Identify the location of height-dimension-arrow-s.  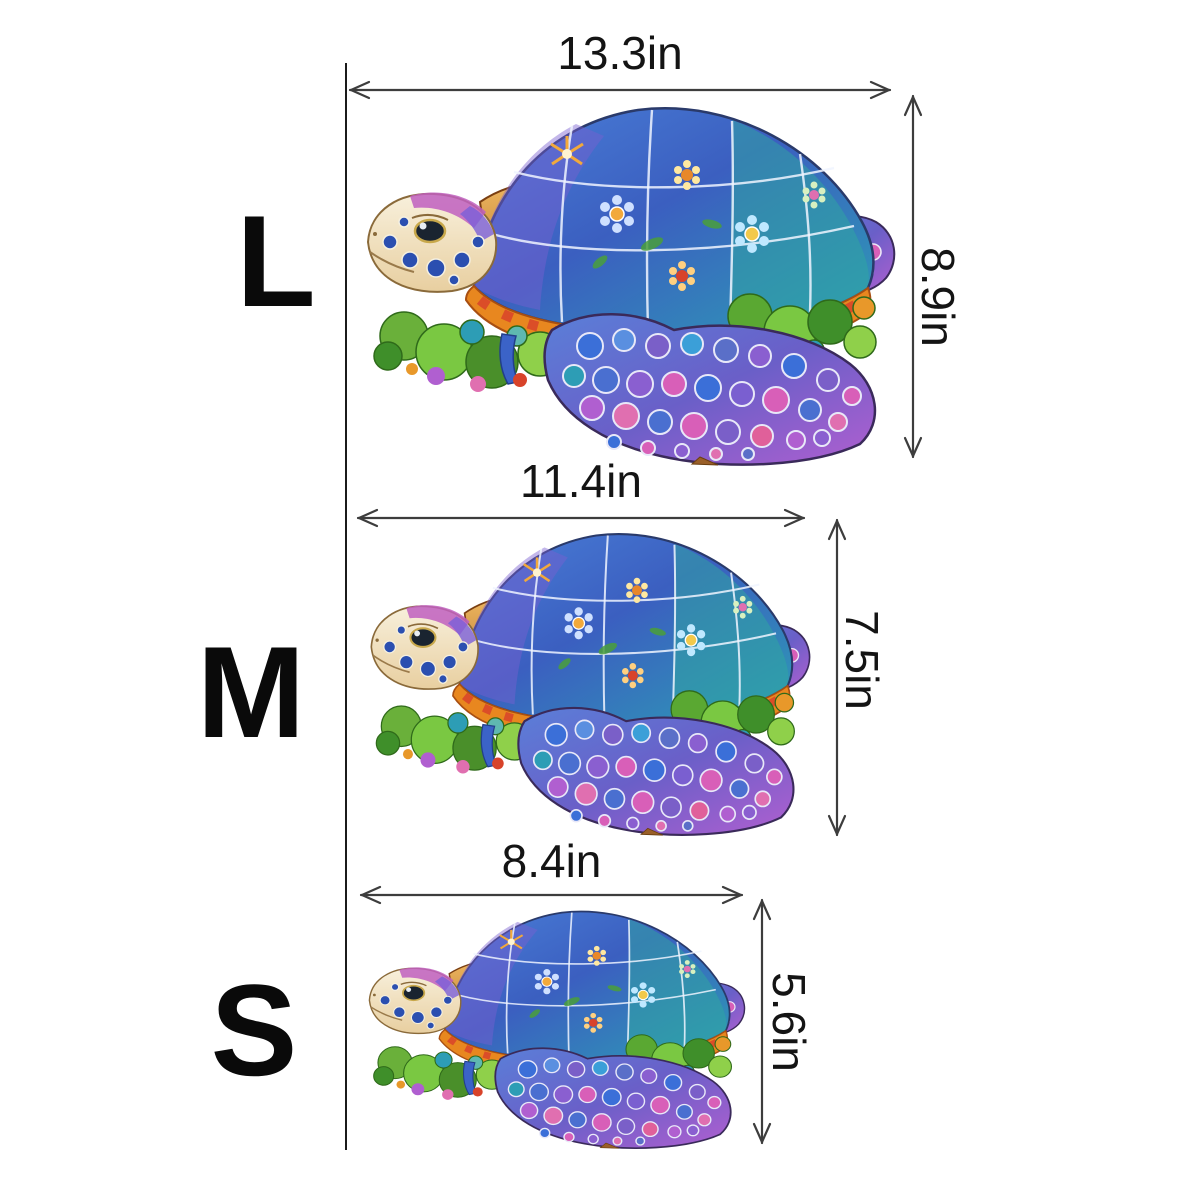
(762, 1021).